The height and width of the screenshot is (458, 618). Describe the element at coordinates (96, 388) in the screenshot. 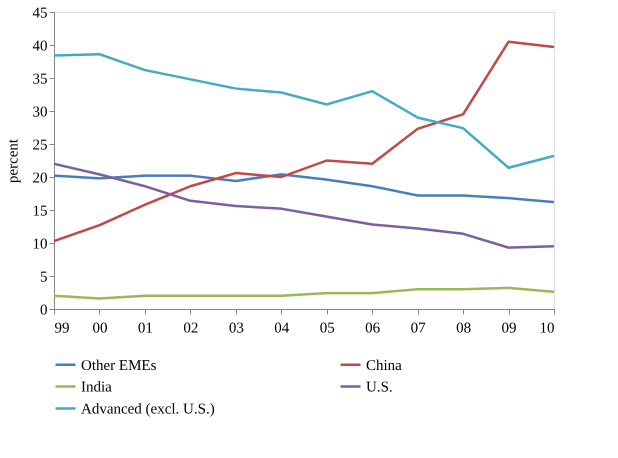

I see `legend-label: India` at that location.